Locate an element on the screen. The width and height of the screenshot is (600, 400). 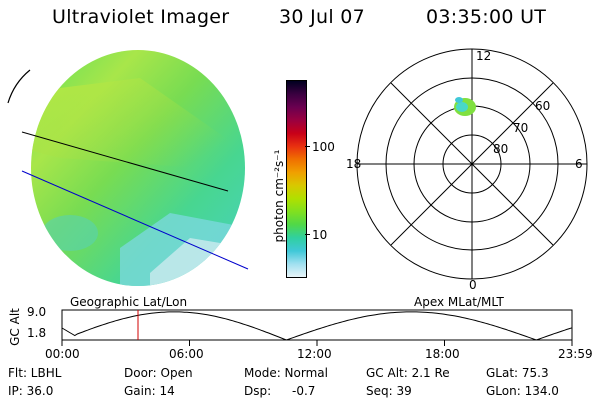
bright-band is located at coordinates (135, 123).